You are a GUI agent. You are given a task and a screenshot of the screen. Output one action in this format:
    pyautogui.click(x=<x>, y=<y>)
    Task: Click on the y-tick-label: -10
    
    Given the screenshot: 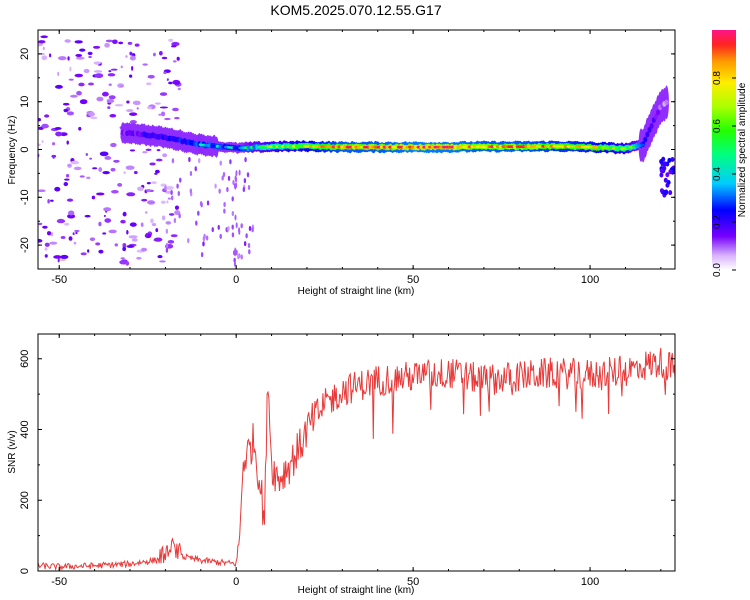 What is the action you would take?
    pyautogui.click(x=25, y=197)
    